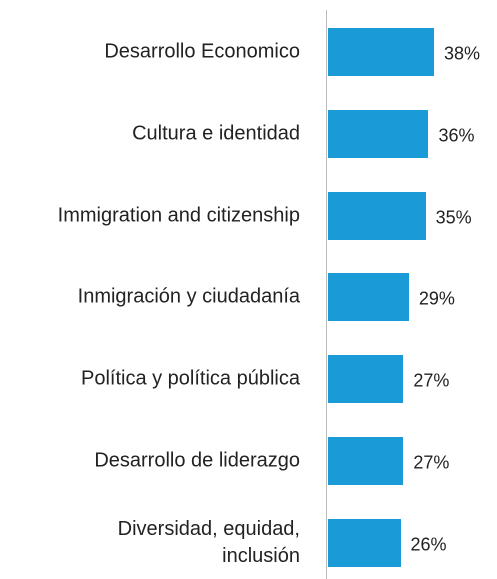 The width and height of the screenshot is (497, 579). What do you see at coordinates (208, 542) in the screenshot?
I see `category-label: Diversidad, equidad, inclusión` at bounding box center [208, 542].